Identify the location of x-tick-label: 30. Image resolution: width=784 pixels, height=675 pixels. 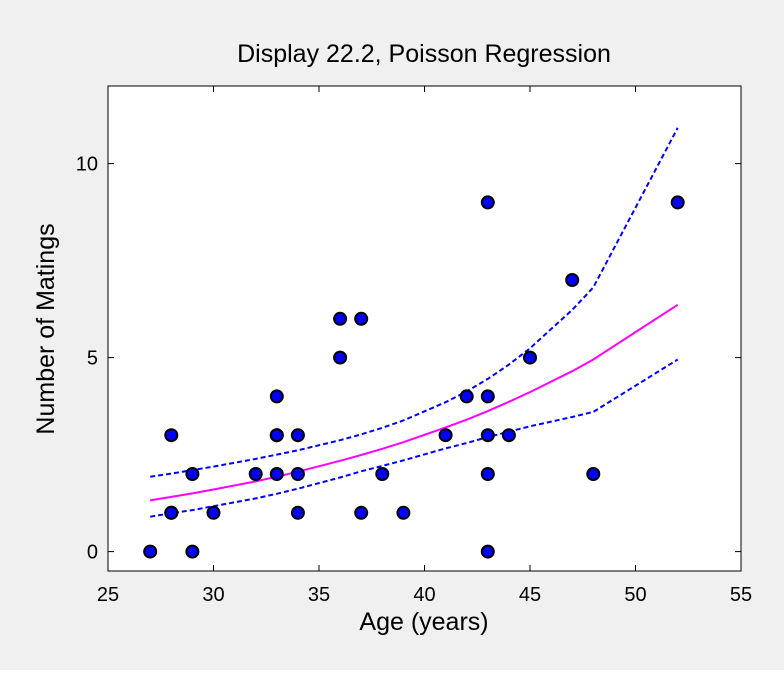
(213, 595).